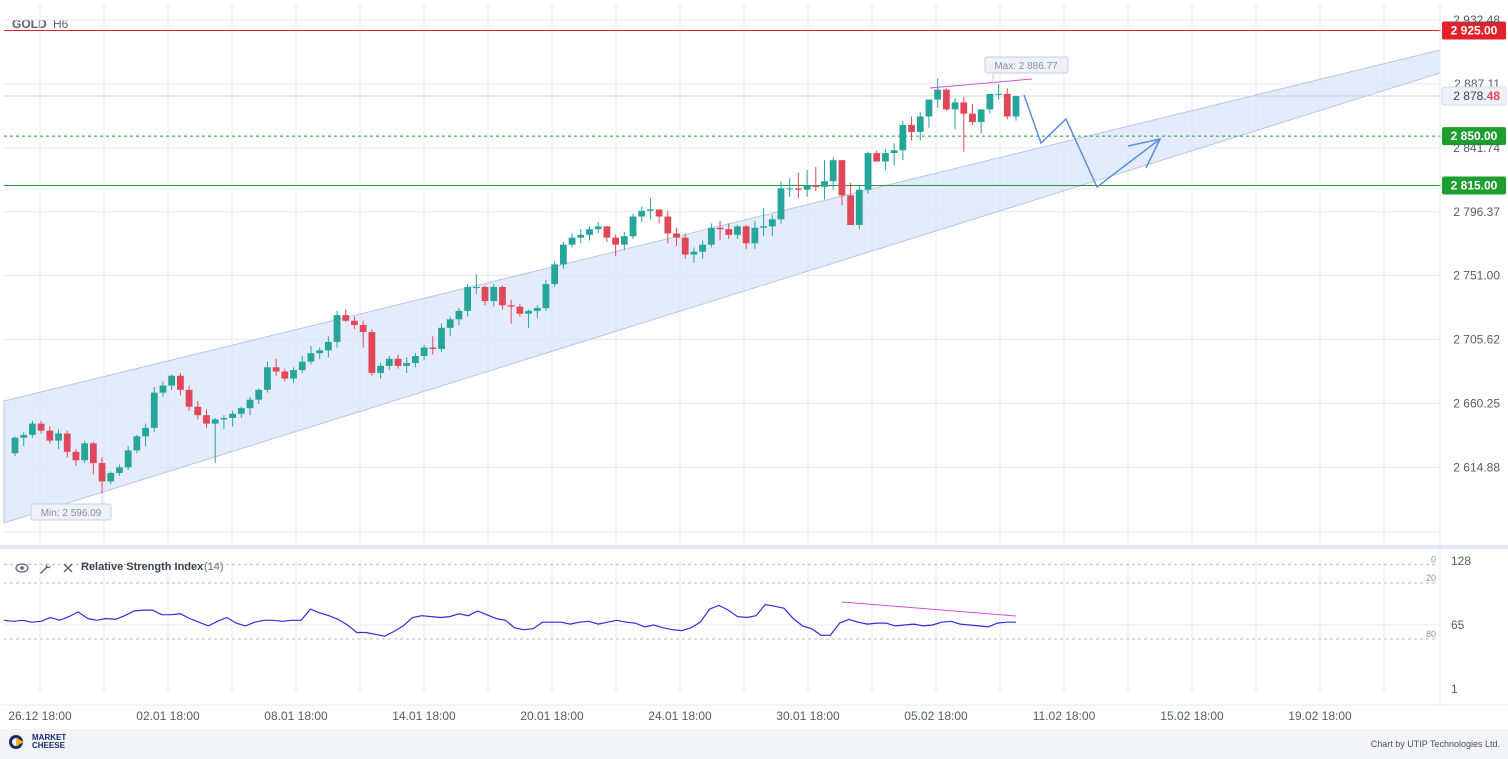  Describe the element at coordinates (142, 567) in the screenshot. I see `rsi-indicator-name: Relative Strength Index` at that location.